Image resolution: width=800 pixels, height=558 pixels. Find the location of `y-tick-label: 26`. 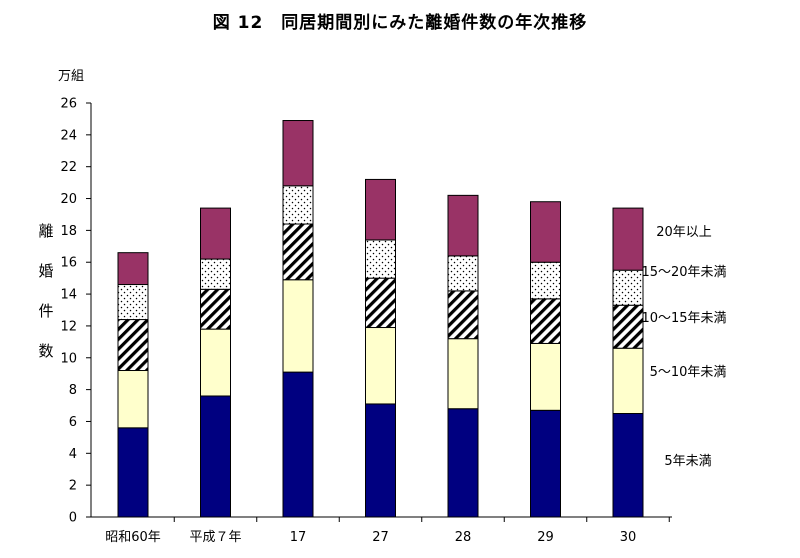

y-tick-label: 26 is located at coordinates (68, 104).